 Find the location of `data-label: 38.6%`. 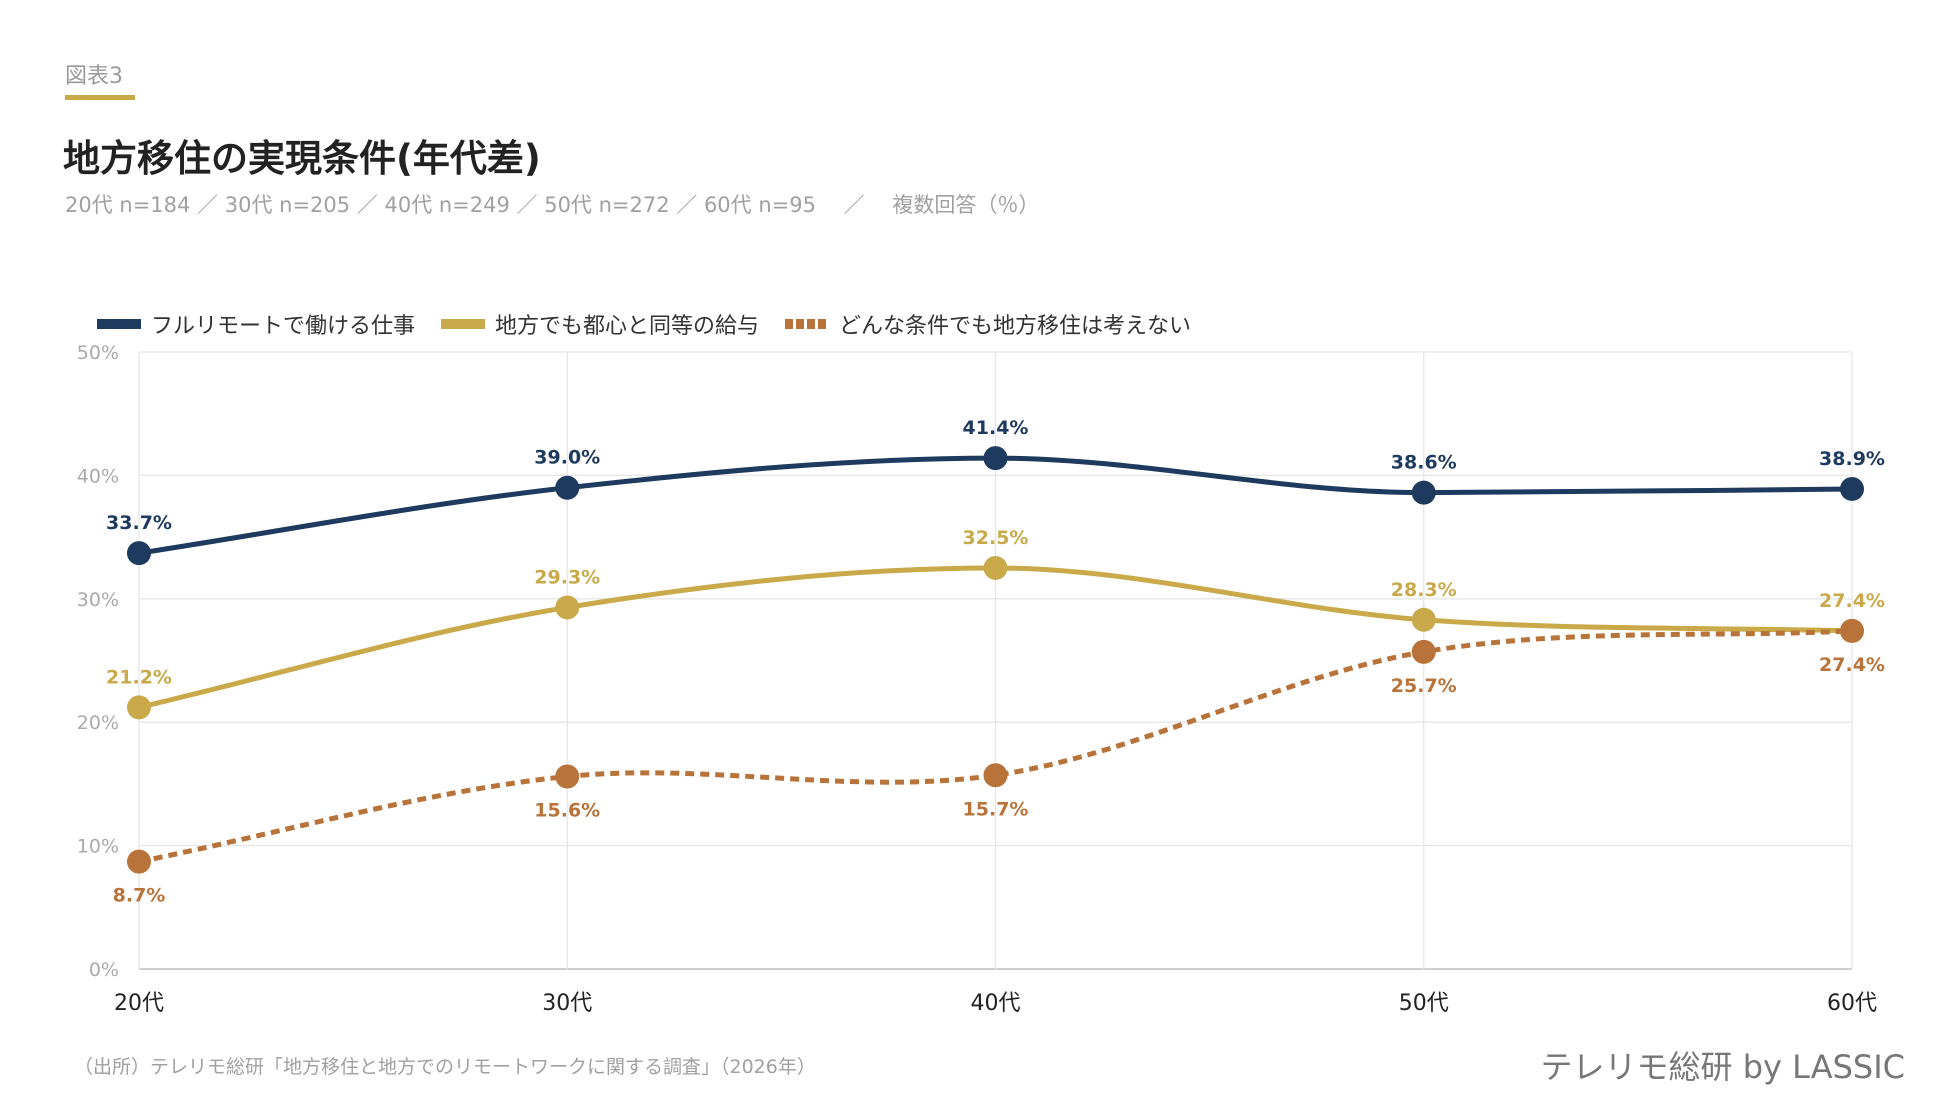

data-label: 38.6% is located at coordinates (1424, 463).